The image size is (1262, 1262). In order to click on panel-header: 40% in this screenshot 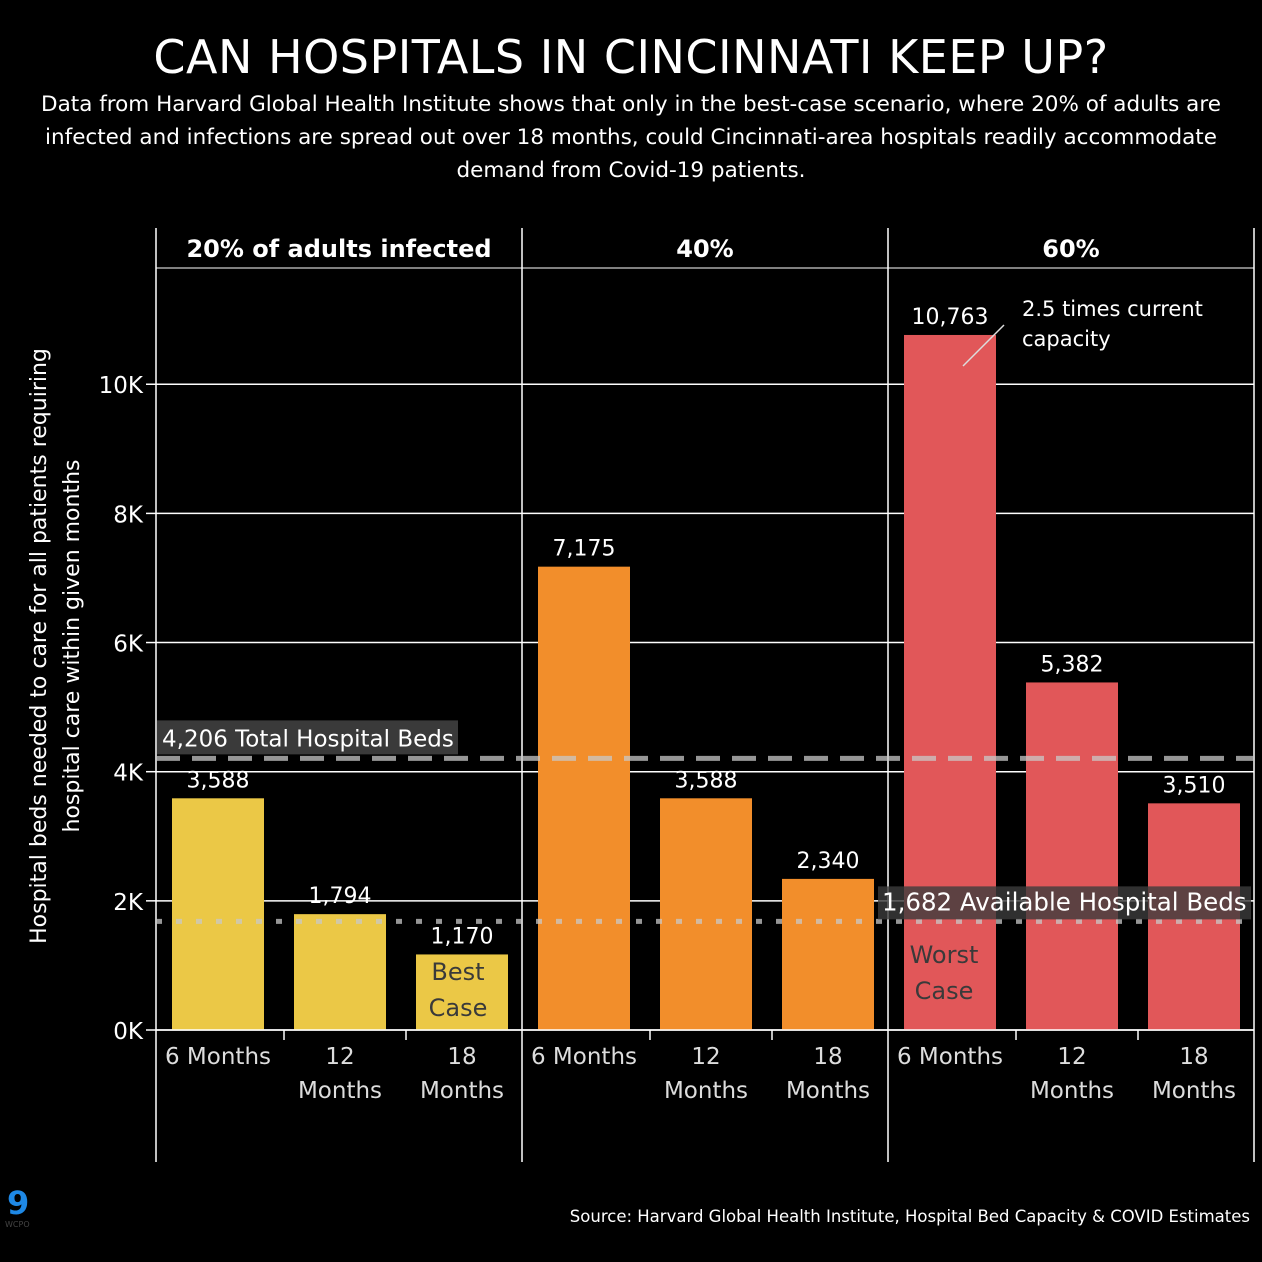, I will do `click(704, 249)`.